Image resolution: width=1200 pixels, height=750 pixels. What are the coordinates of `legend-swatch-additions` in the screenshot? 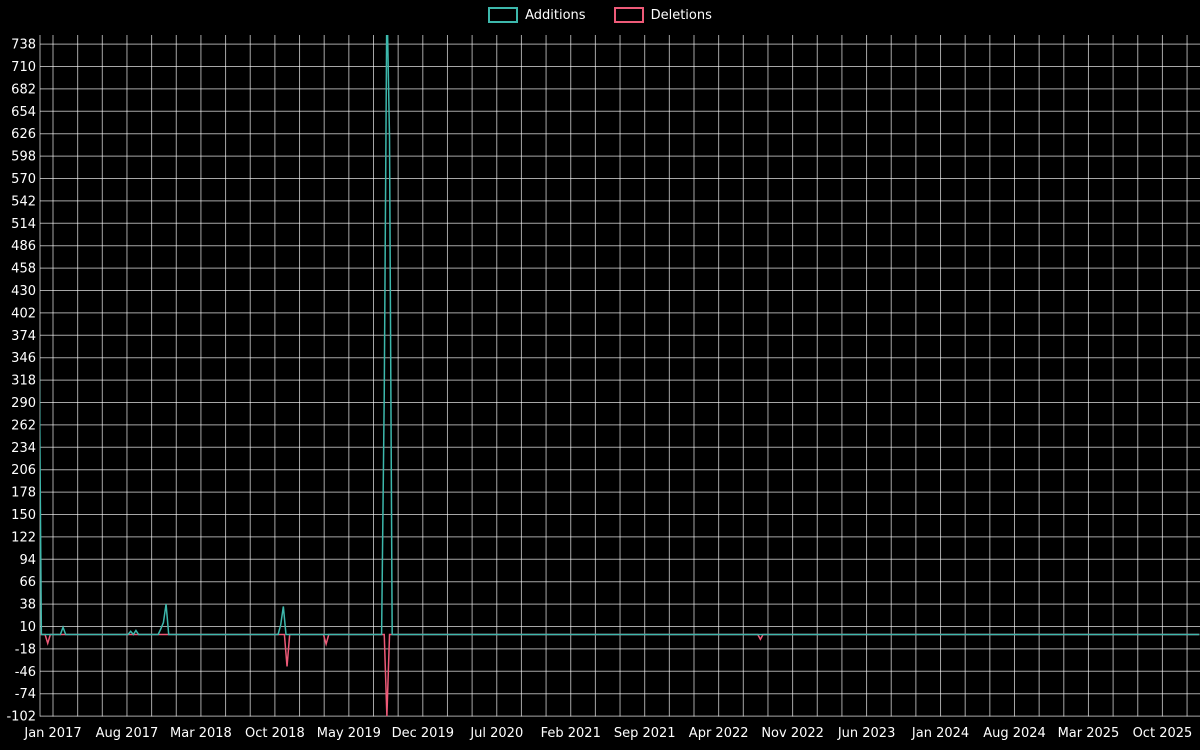 It's located at (503, 15).